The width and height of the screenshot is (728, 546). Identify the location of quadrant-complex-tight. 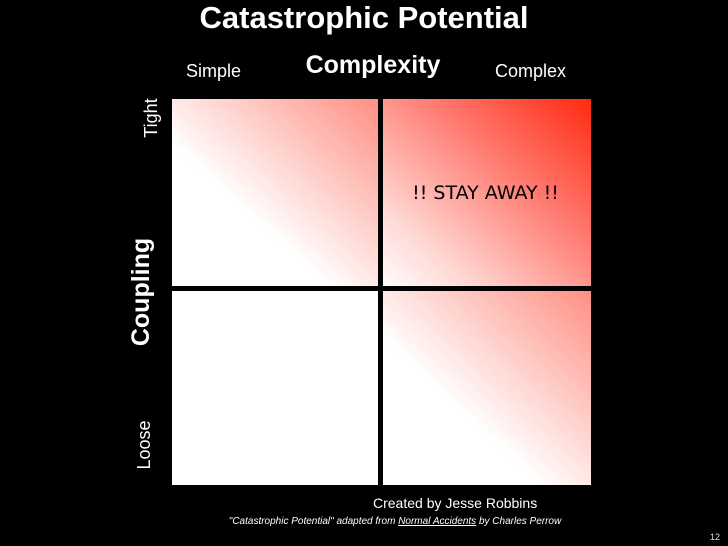
(485, 193).